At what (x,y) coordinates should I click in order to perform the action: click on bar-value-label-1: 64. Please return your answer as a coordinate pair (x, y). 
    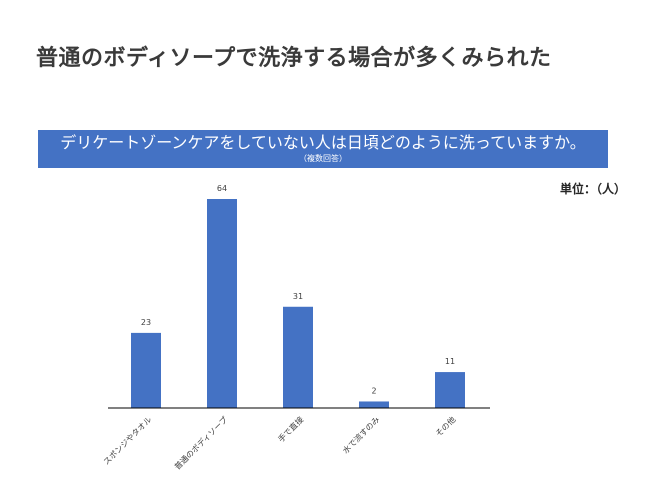
    Looking at the image, I should click on (222, 188).